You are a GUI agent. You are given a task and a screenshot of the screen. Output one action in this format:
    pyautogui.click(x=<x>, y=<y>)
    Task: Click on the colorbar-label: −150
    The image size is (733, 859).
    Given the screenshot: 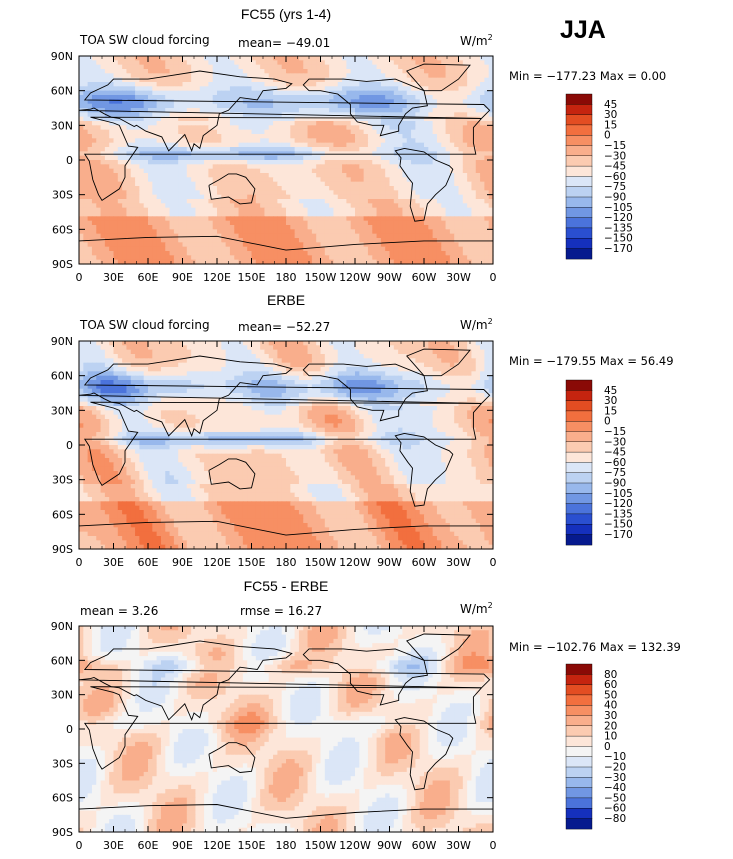 What is the action you would take?
    pyautogui.click(x=618, y=525)
    